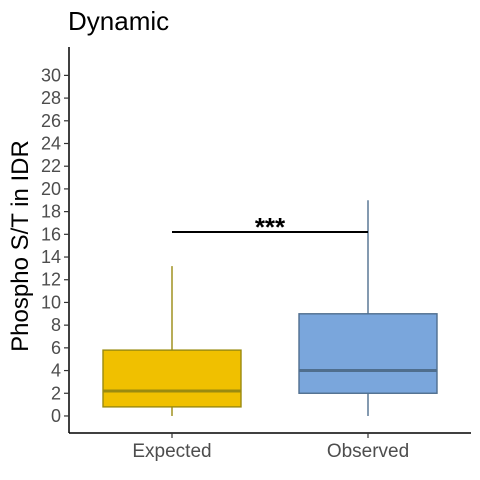  Describe the element at coordinates (172, 378) in the screenshot. I see `box-expected` at that location.